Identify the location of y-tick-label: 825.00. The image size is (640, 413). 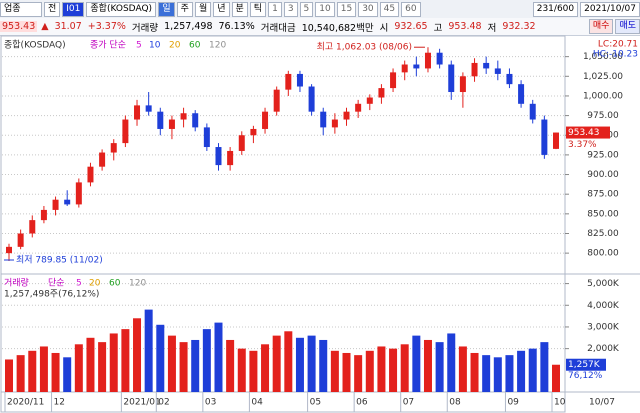
(603, 234).